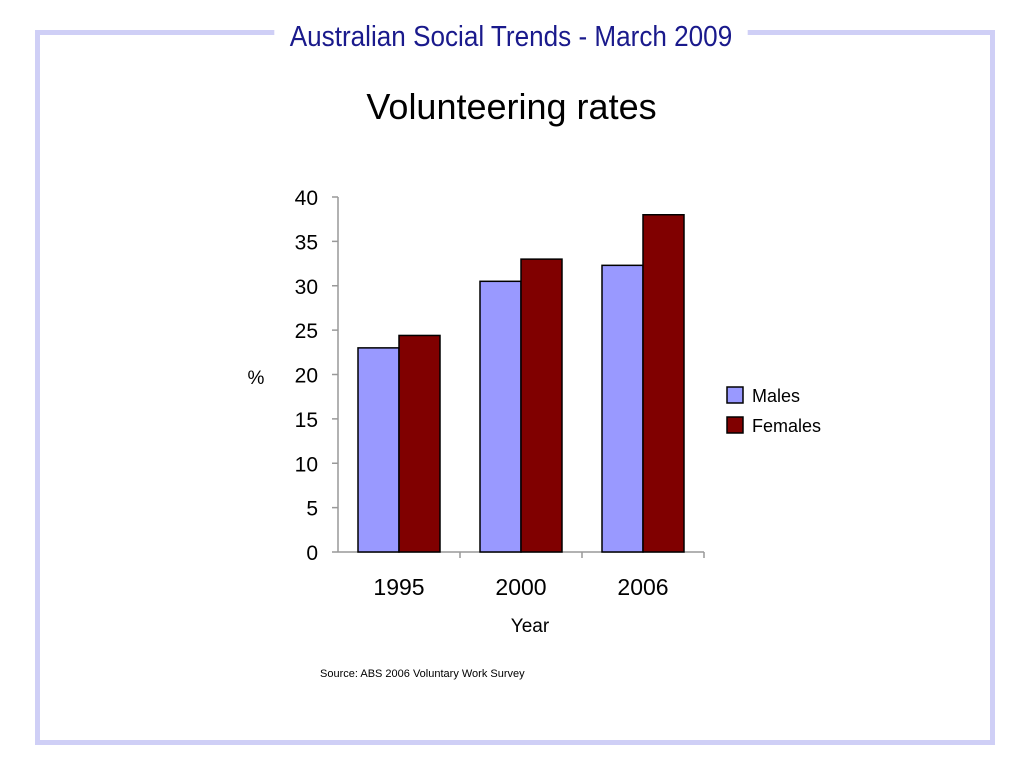 This screenshot has height=767, width=1023. I want to click on x-axis-categories: 1995 2000 2006, so click(539, 576).